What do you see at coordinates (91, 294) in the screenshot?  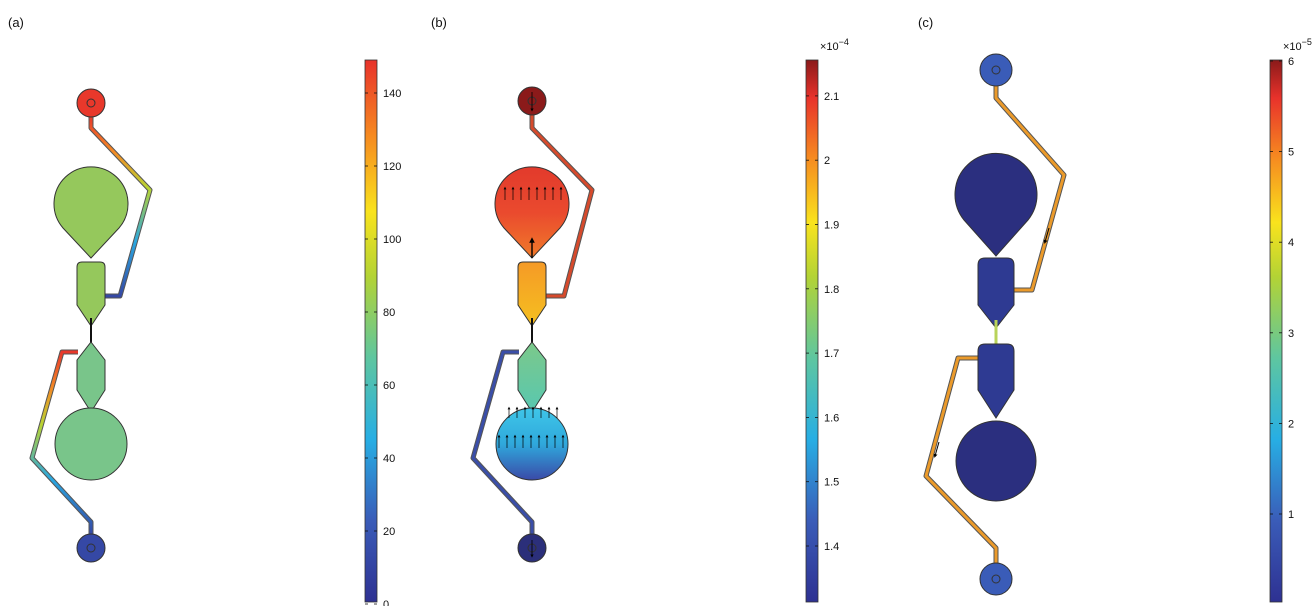 I see `panel-a-upper-neck` at bounding box center [91, 294].